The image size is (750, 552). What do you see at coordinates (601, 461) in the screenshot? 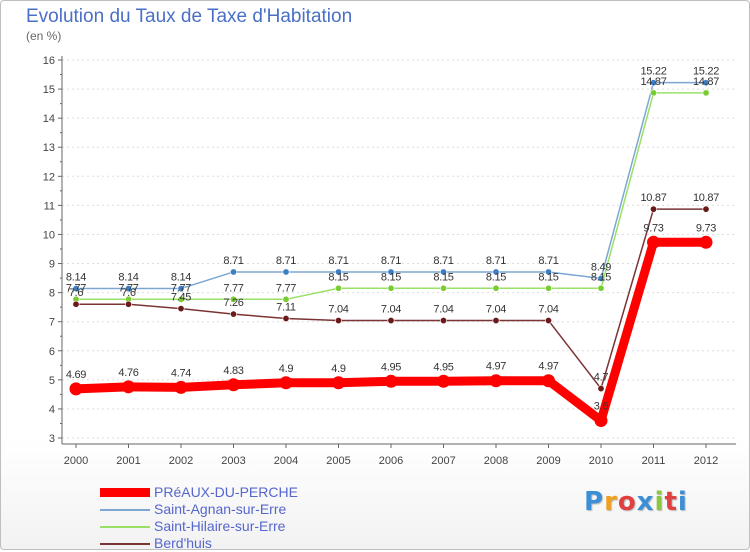
I see `x-tick-label: 2010` at bounding box center [601, 461].